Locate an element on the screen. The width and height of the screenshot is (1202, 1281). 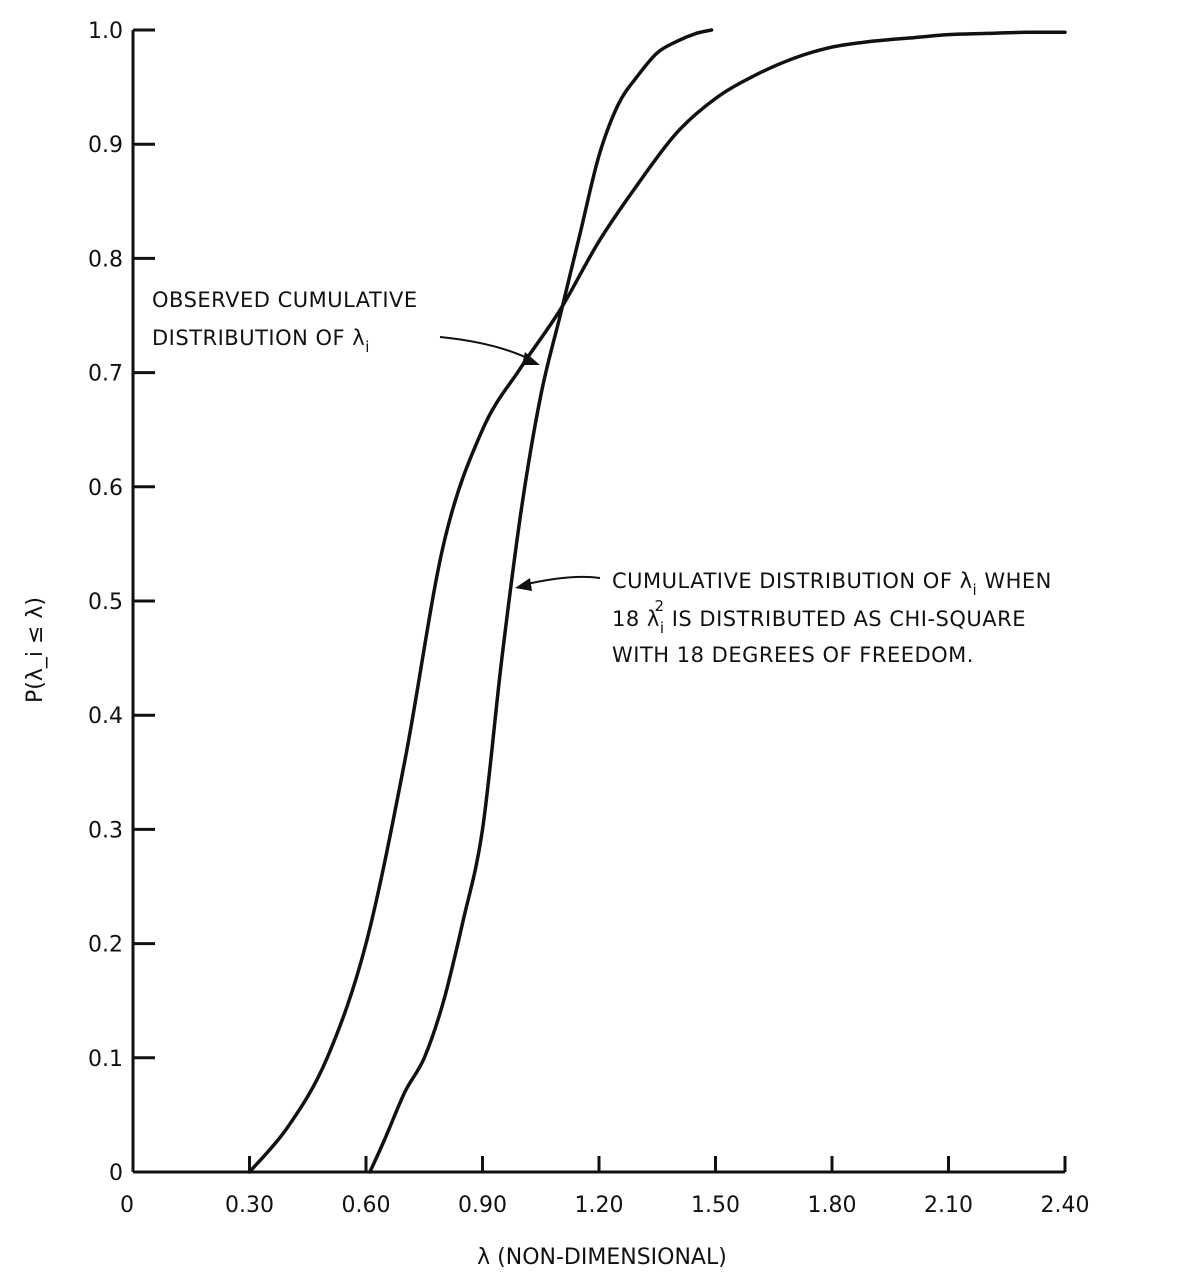
annotation-chisquare-line2: 18 λi 2 IS DISTRIBUTED AS CHI-SQUARE is located at coordinates (819, 617).